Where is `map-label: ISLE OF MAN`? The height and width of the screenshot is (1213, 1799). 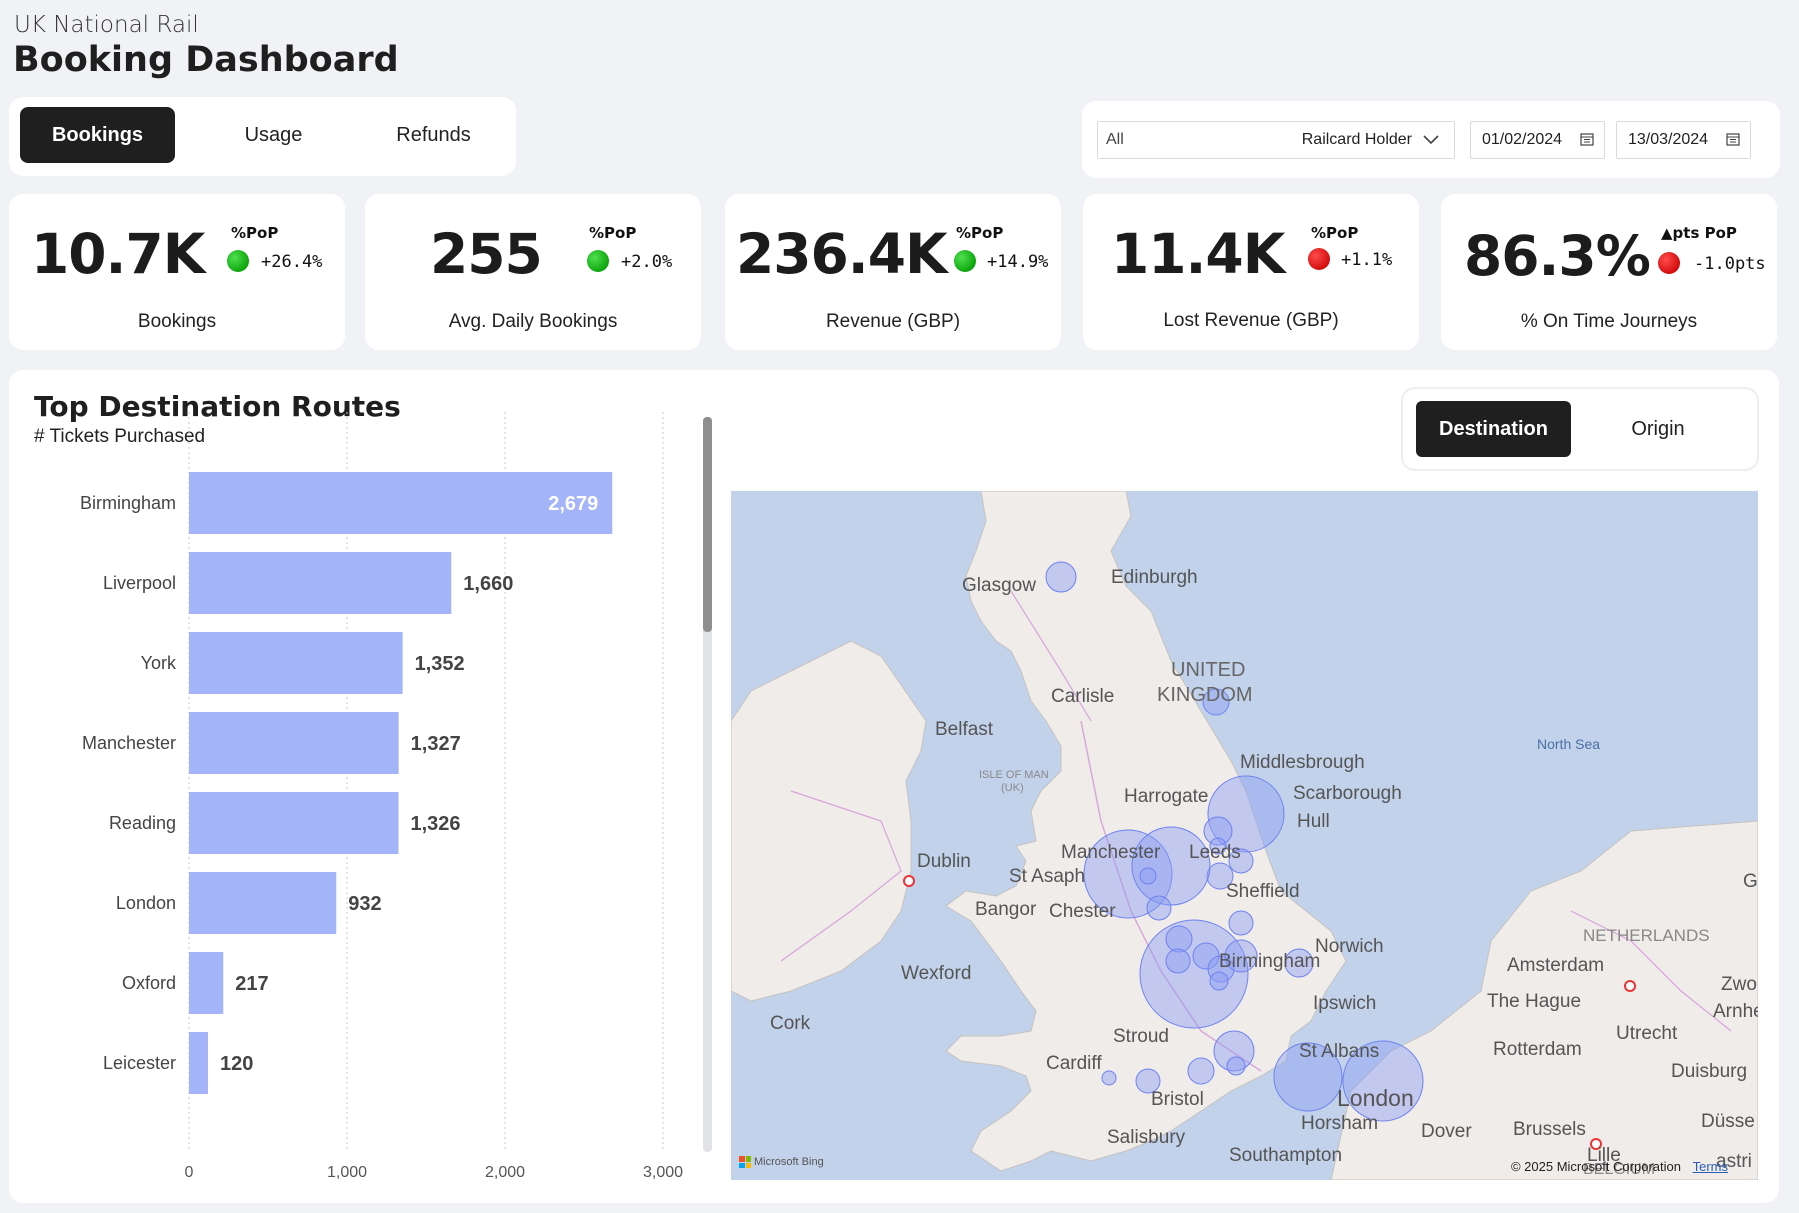
map-label: ISLE OF MAN is located at coordinates (1014, 775).